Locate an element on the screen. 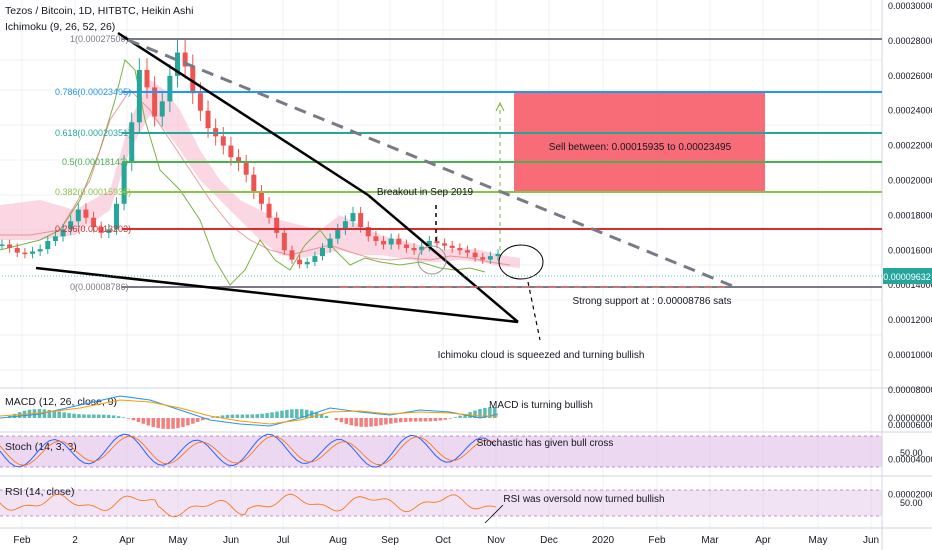 The image size is (932, 550). macd-signal is located at coordinates (249, 412).